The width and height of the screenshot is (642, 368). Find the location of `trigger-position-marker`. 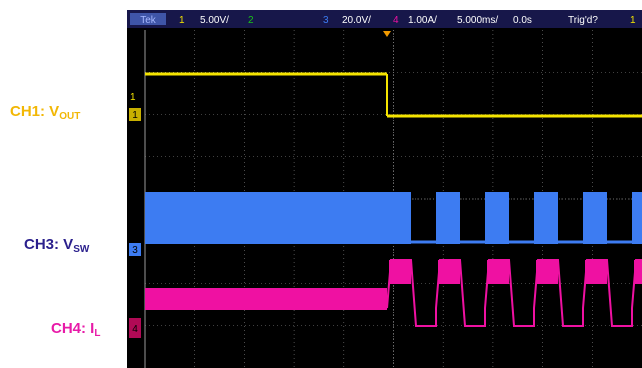

trigger-position-marker is located at coordinates (387, 34).